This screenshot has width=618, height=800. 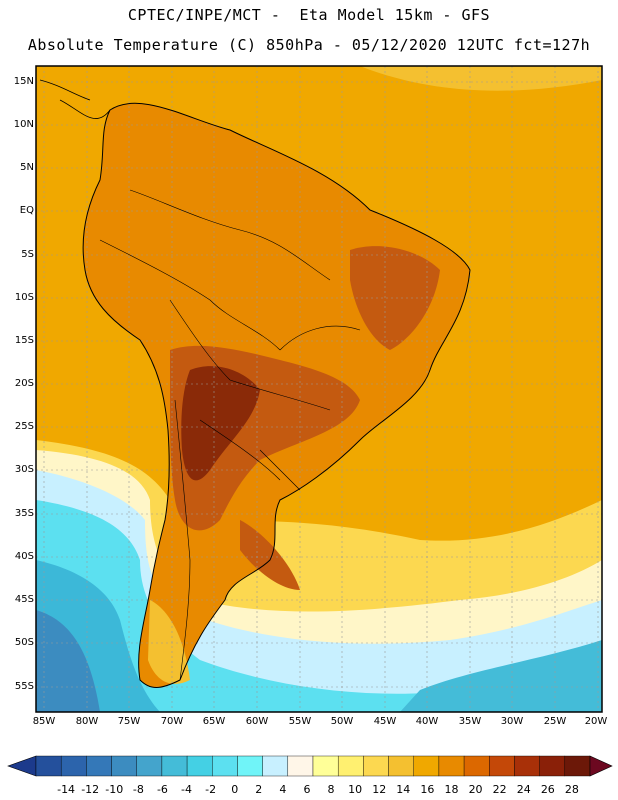 What do you see at coordinates (24, 686) in the screenshot?
I see `lat-label: 55S` at bounding box center [24, 686].